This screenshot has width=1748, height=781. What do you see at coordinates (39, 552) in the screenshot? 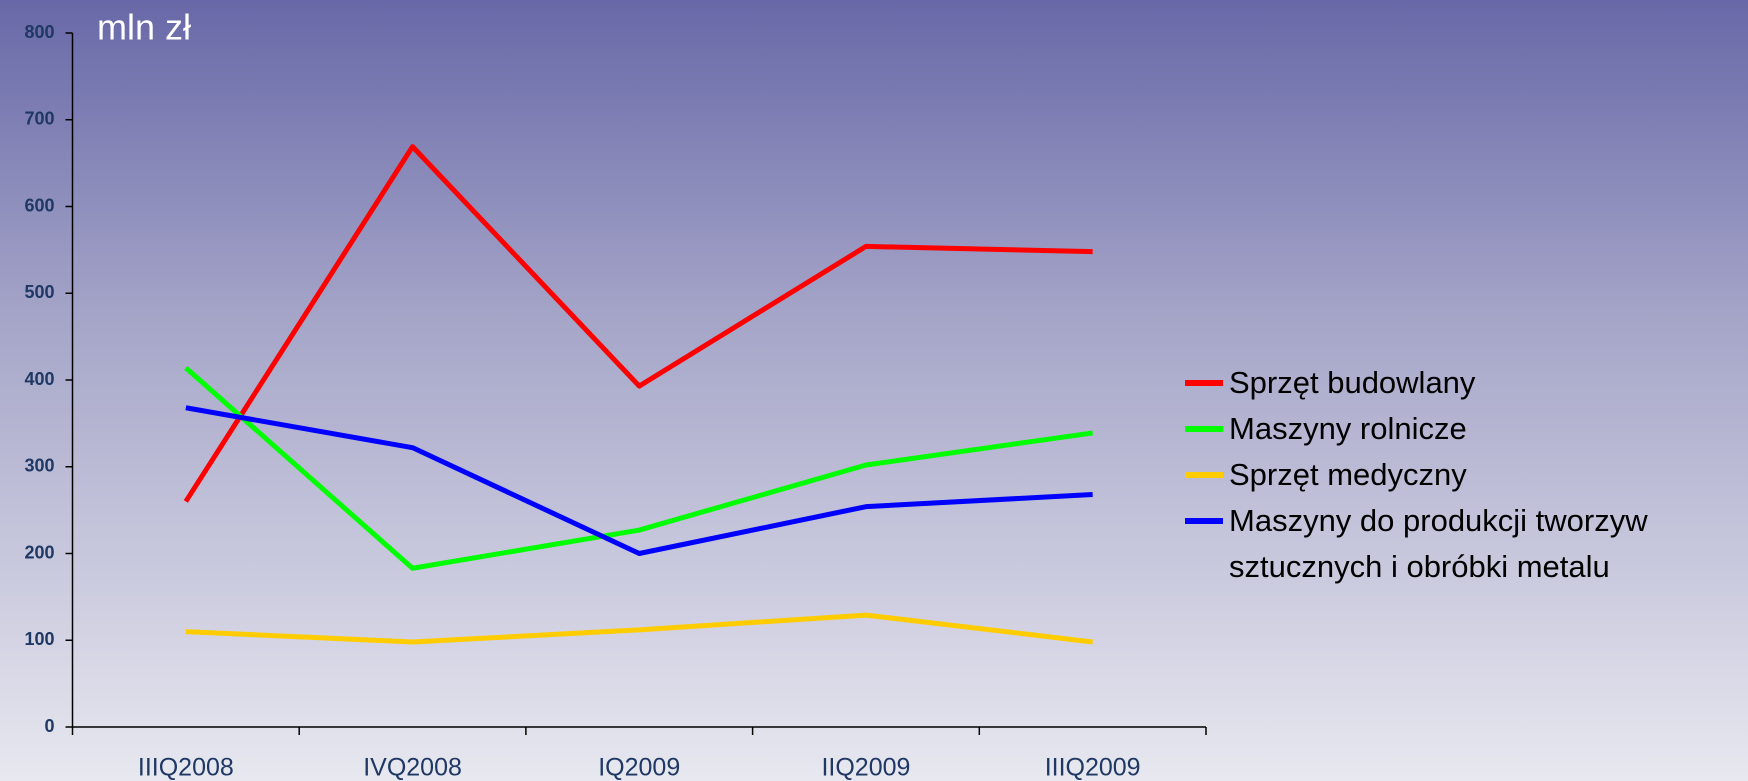
I see `y-tick-label: 200` at bounding box center [39, 552].